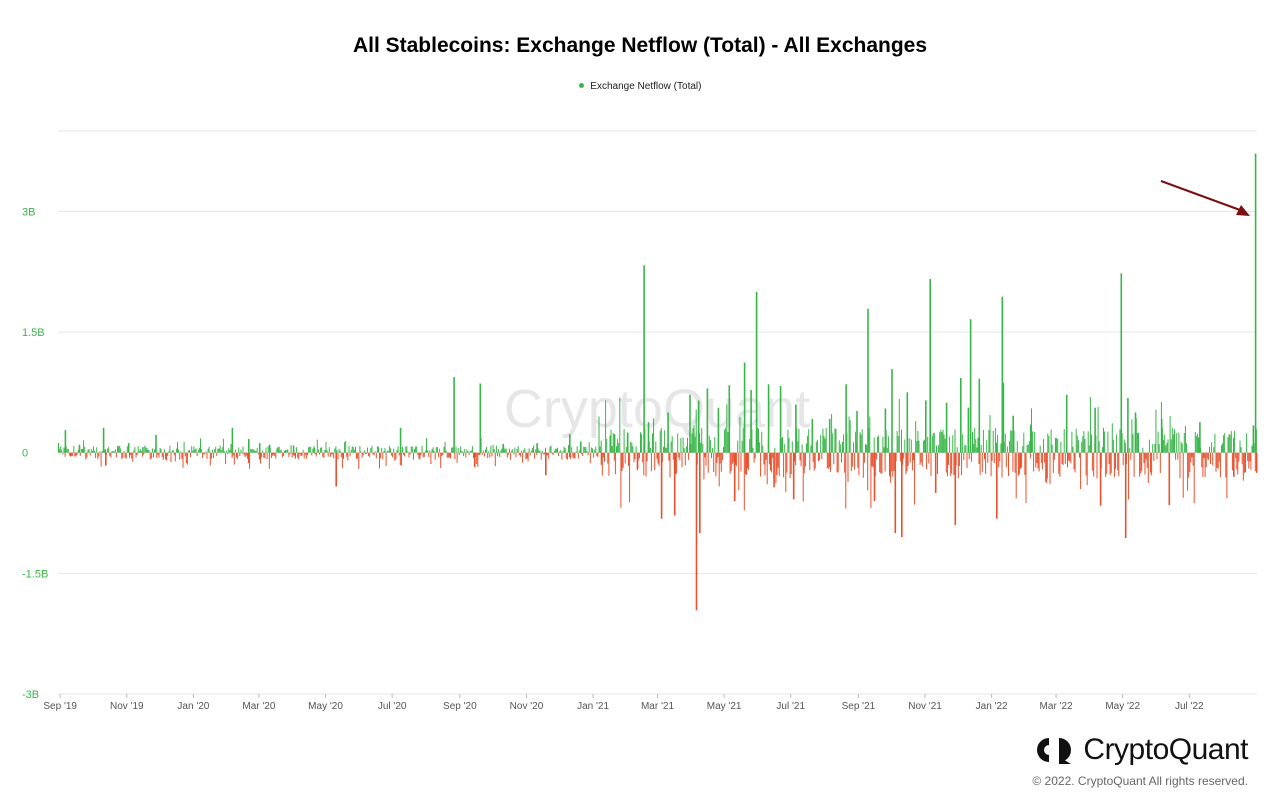 Image resolution: width=1280 pixels, height=806 pixels. Describe the element at coordinates (640, 86) in the screenshot. I see `legend: Exchange Netflow (Total)` at that location.